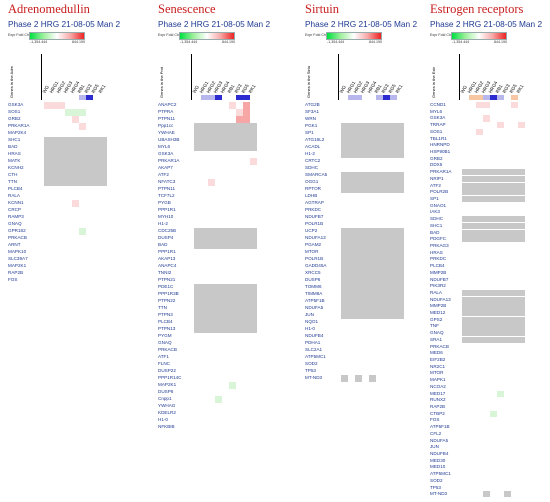  I want to click on gene-label: TOMM6, so click(313, 286).